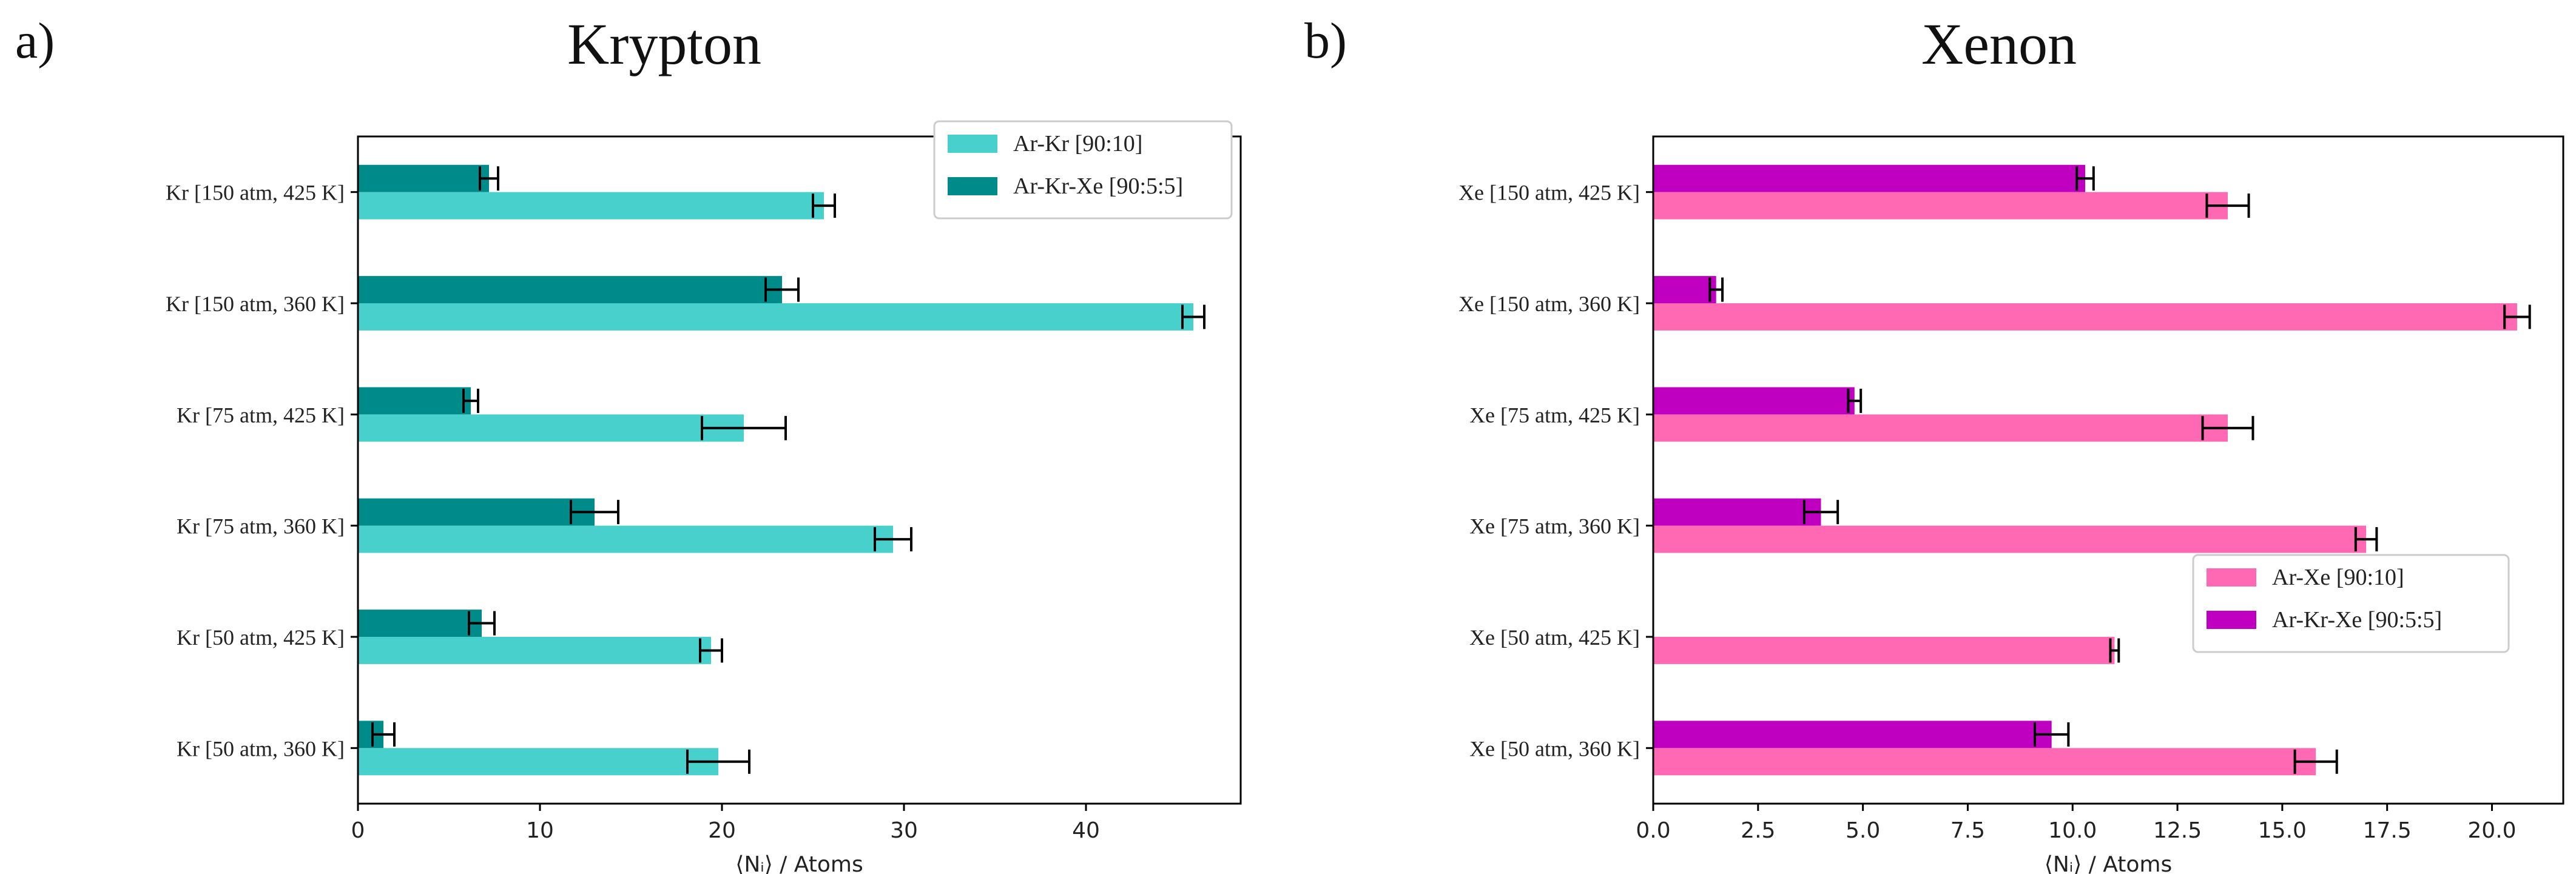 The height and width of the screenshot is (874, 2576). I want to click on x-tick-label: 0.0, so click(1653, 830).